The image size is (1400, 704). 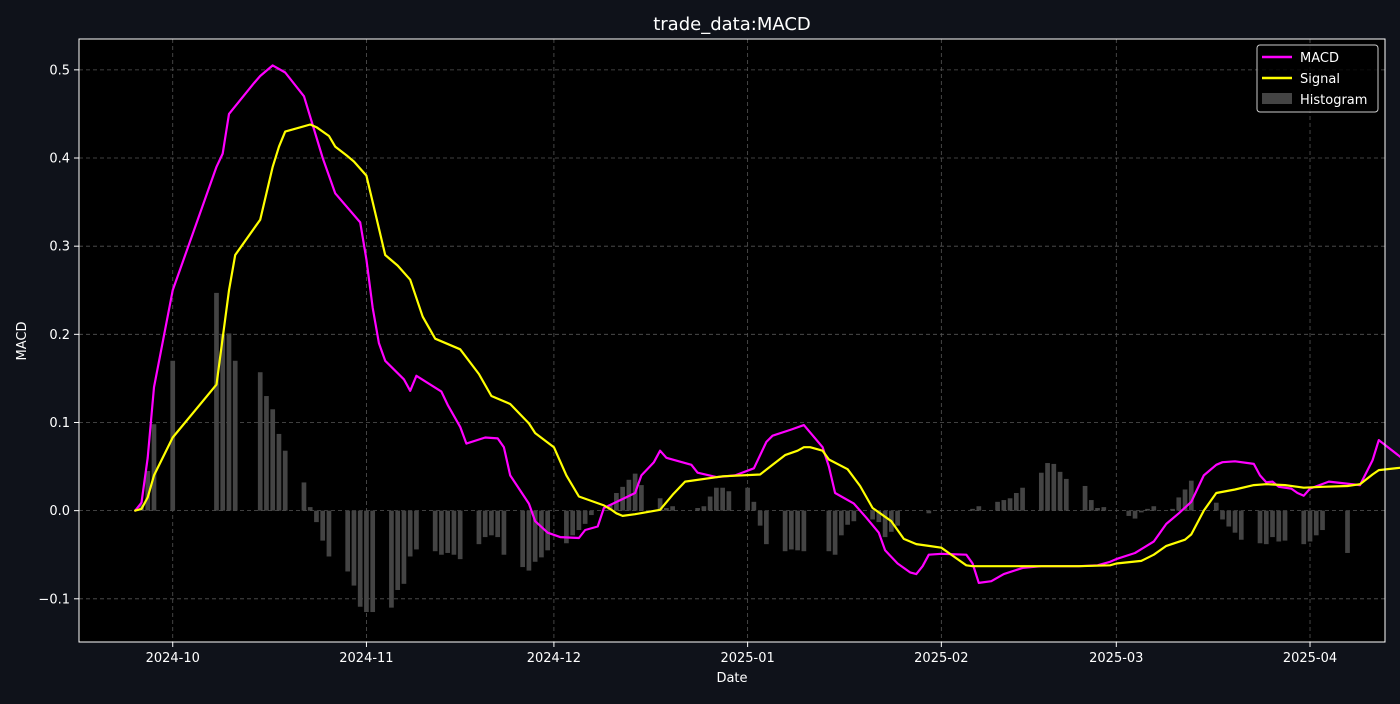 What do you see at coordinates (366, 658) in the screenshot?
I see `x-tick-label: 2024-11` at bounding box center [366, 658].